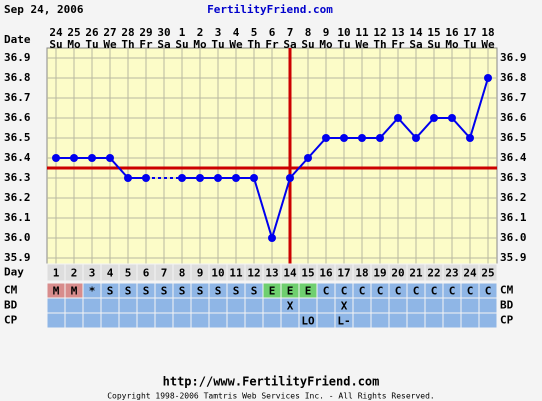  Describe the element at coordinates (290, 32) in the screenshot. I see `date-label: 7` at that location.